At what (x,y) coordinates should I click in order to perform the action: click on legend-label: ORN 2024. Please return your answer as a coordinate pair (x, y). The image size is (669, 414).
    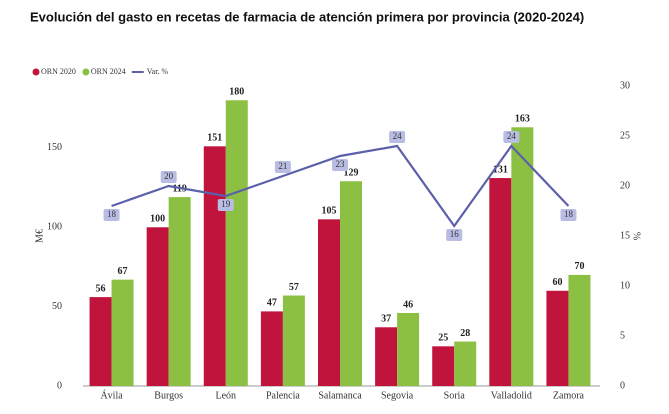
    Looking at the image, I should click on (108, 71).